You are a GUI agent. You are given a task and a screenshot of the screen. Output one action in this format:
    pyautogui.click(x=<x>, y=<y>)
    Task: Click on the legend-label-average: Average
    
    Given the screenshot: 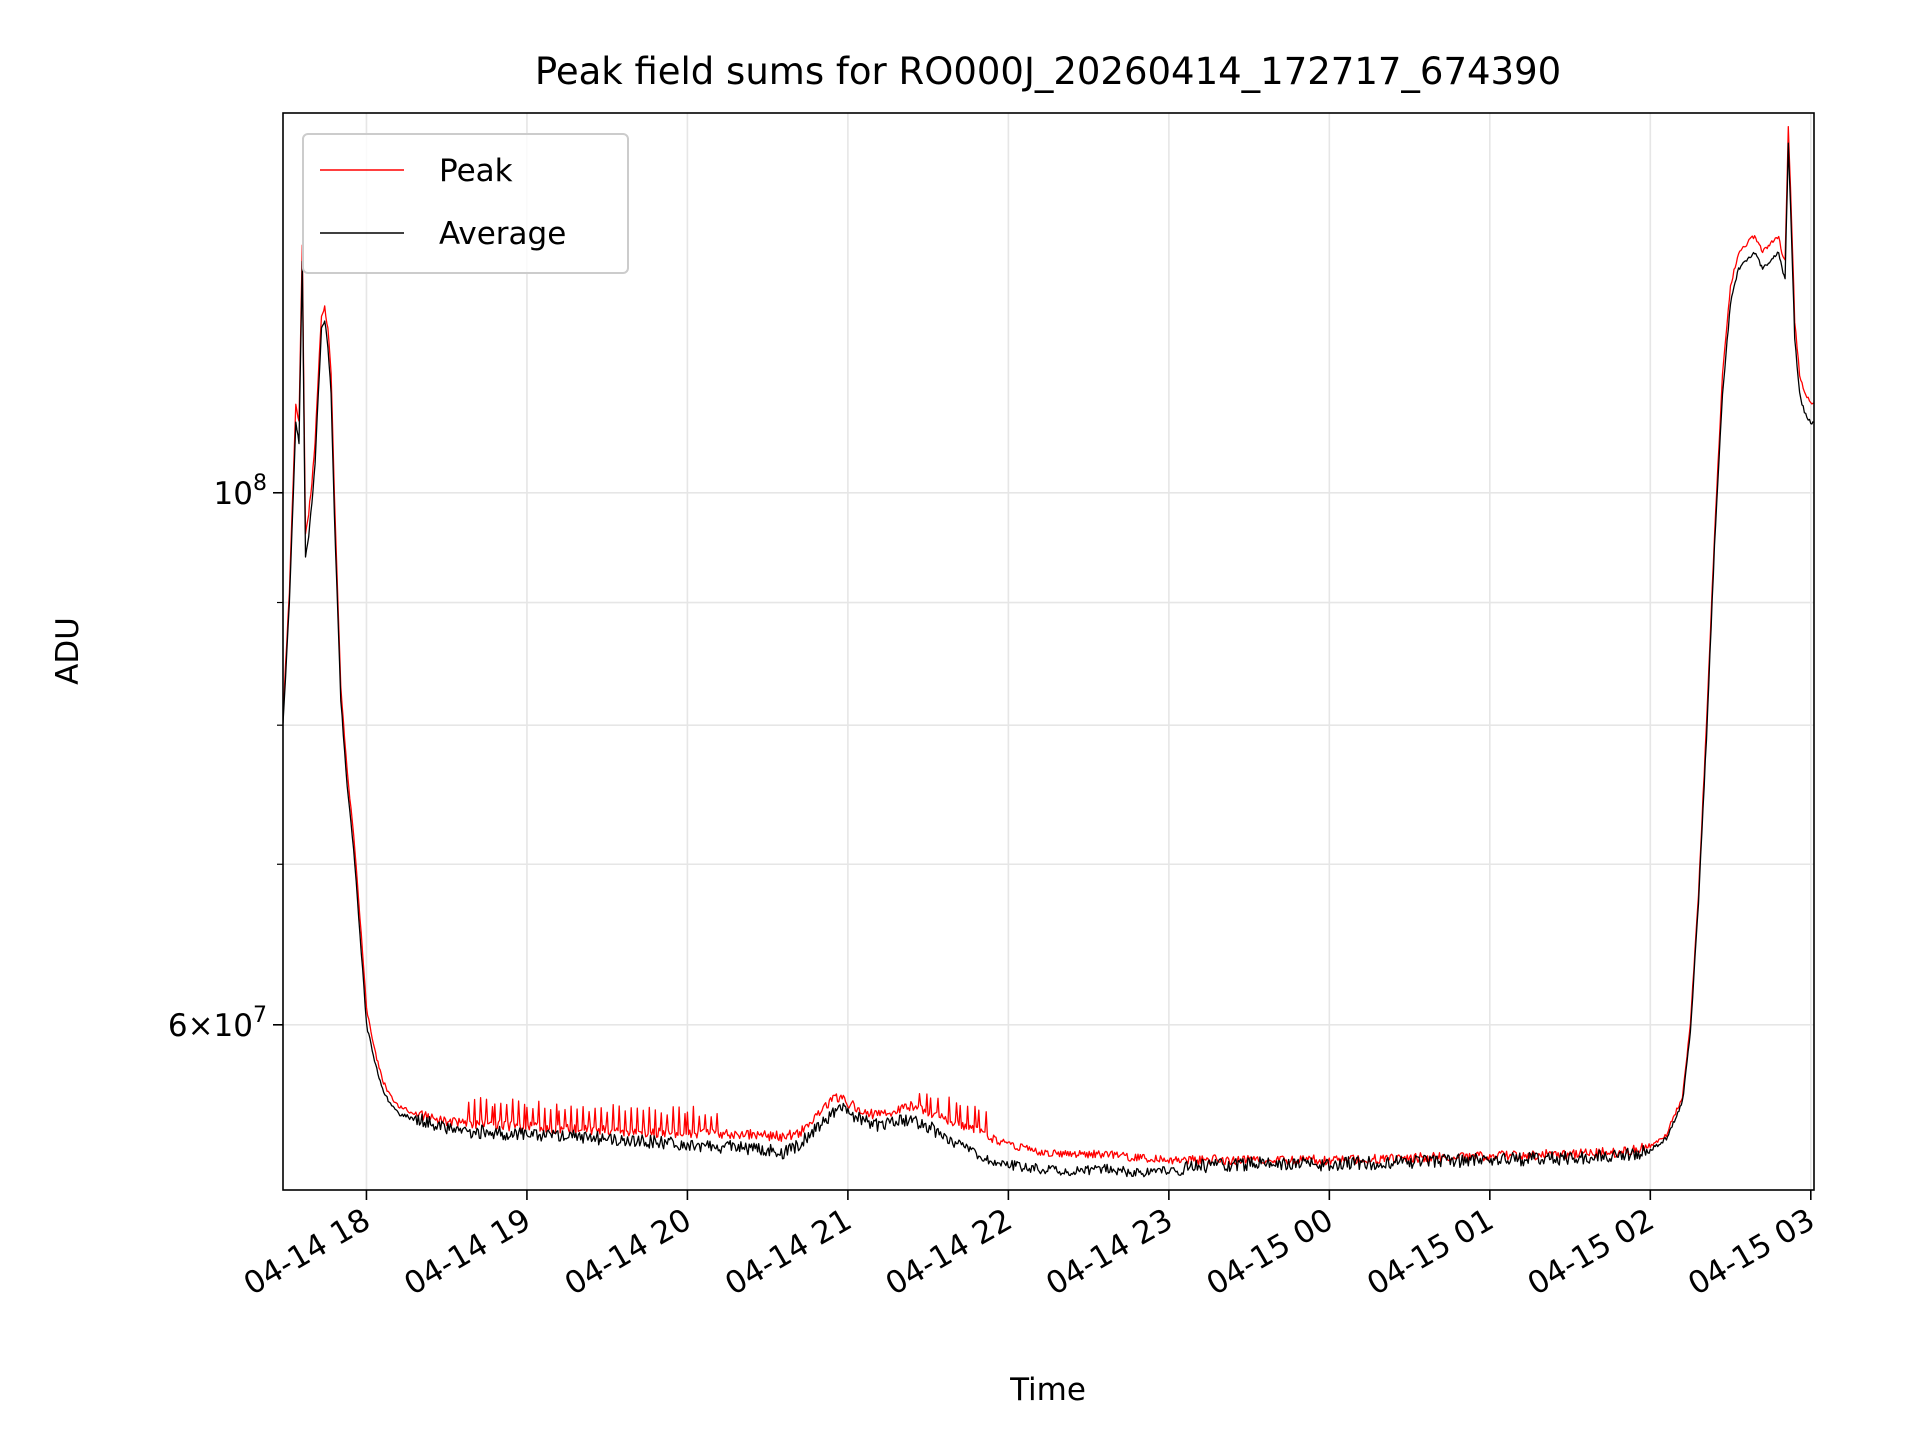 What is the action you would take?
    pyautogui.click(x=502, y=234)
    